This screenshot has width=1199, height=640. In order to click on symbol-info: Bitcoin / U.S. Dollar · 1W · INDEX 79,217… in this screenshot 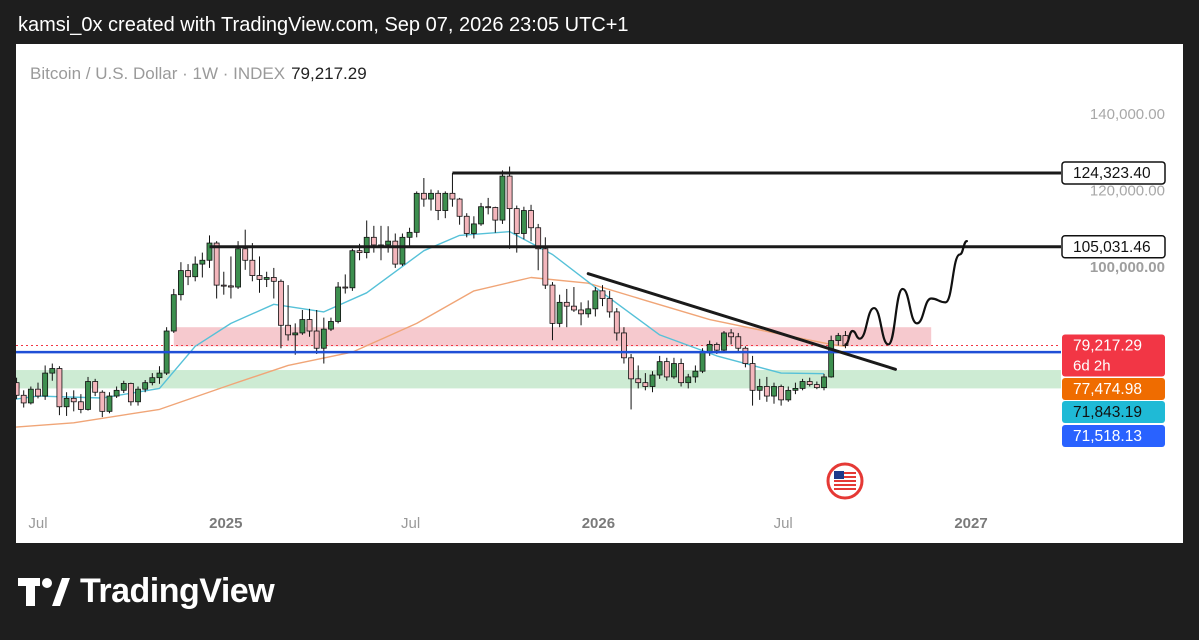, I will do `click(198, 74)`.